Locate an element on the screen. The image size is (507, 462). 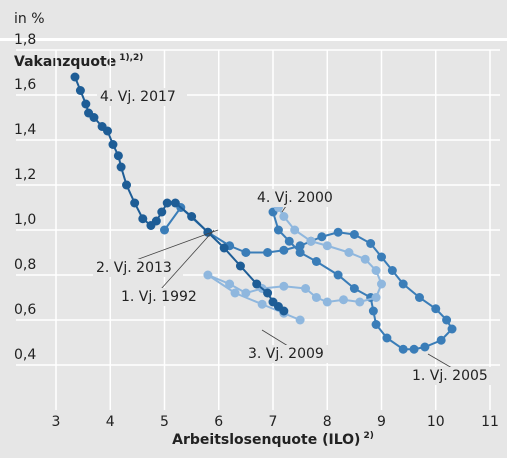
x-tick-label: 9 is located at coordinates (381, 422).